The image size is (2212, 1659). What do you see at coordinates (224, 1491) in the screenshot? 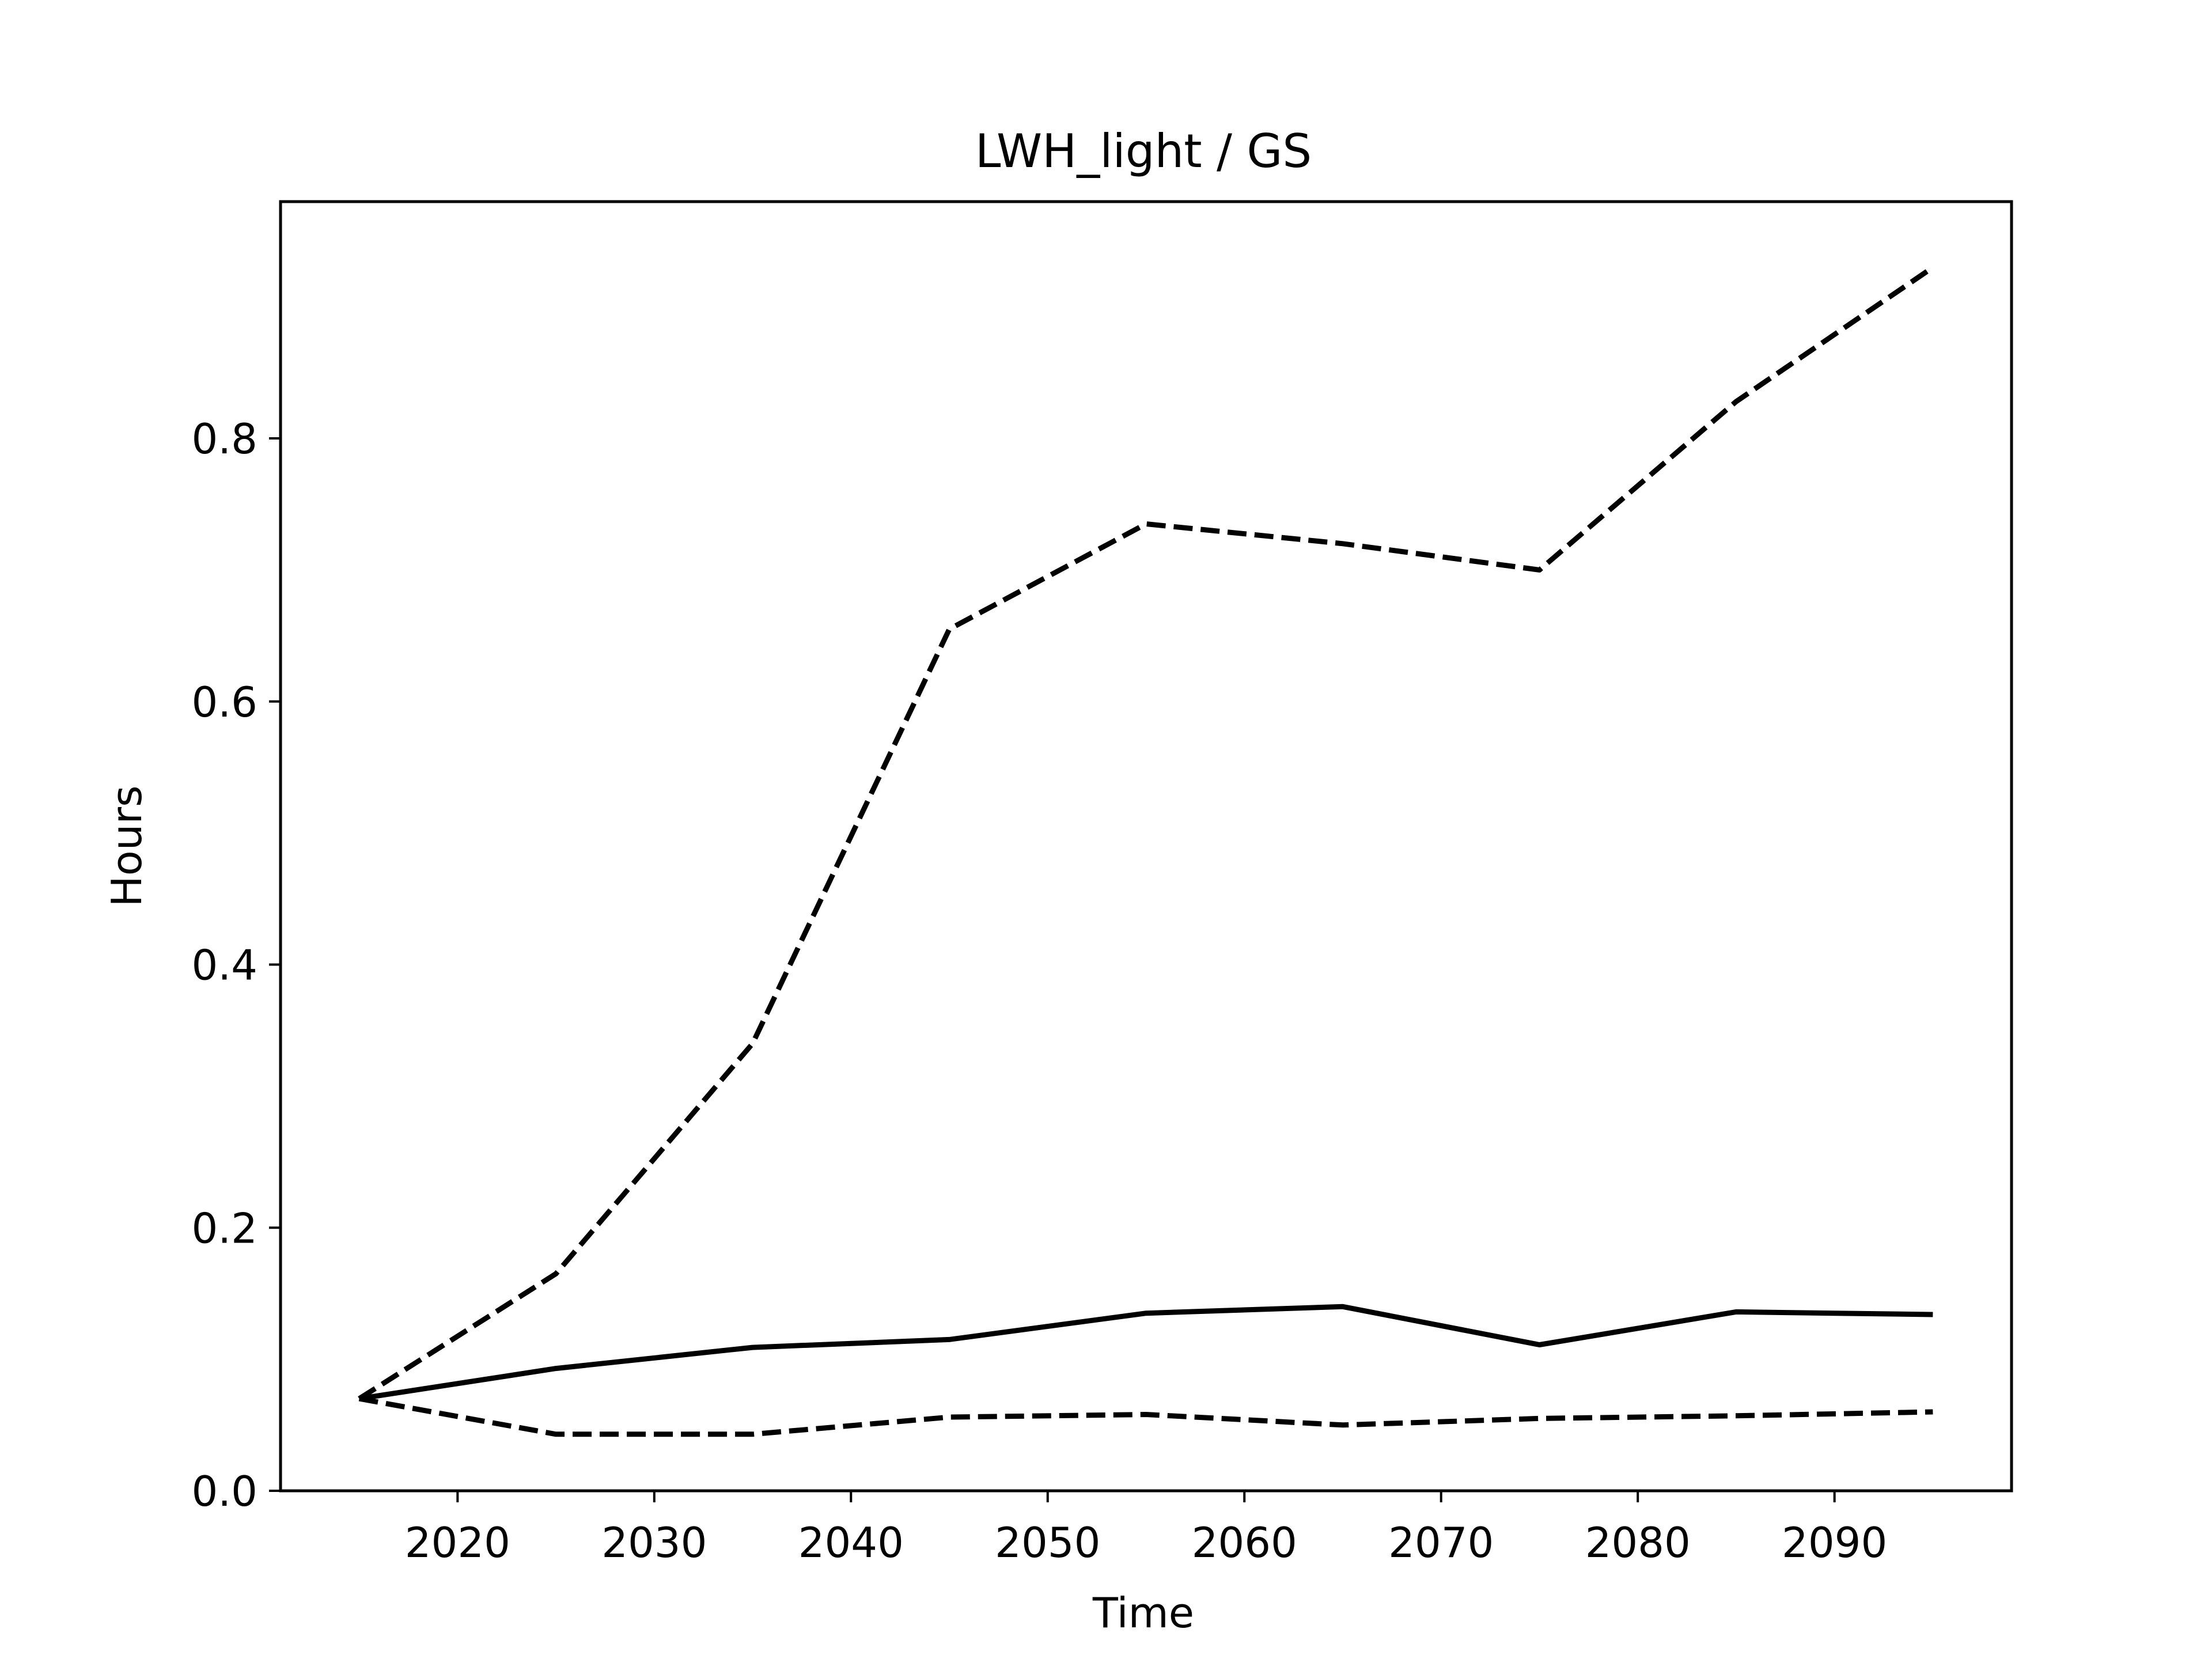
I see `y-tick-label: 0.0` at bounding box center [224, 1491].